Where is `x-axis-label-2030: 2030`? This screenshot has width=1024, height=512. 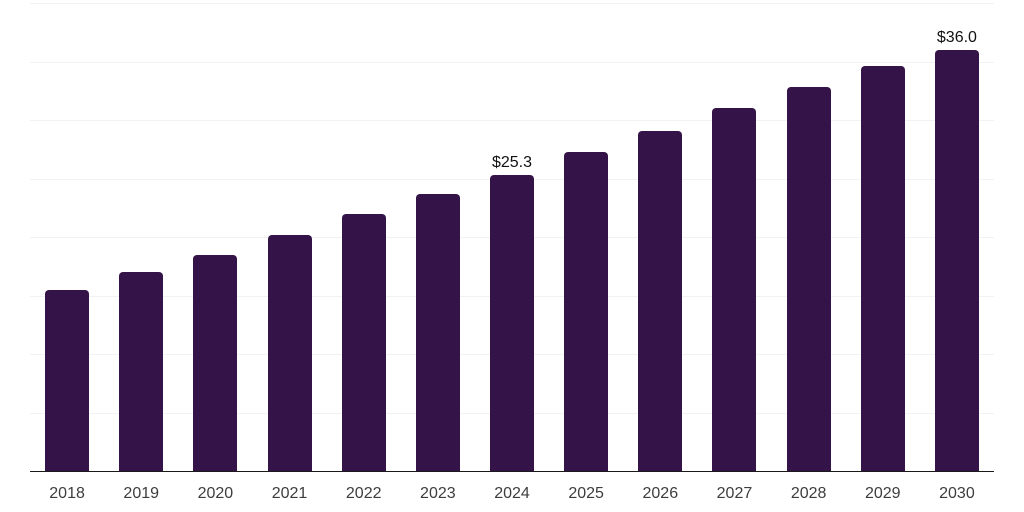 x-axis-label-2030: 2030 is located at coordinates (957, 493).